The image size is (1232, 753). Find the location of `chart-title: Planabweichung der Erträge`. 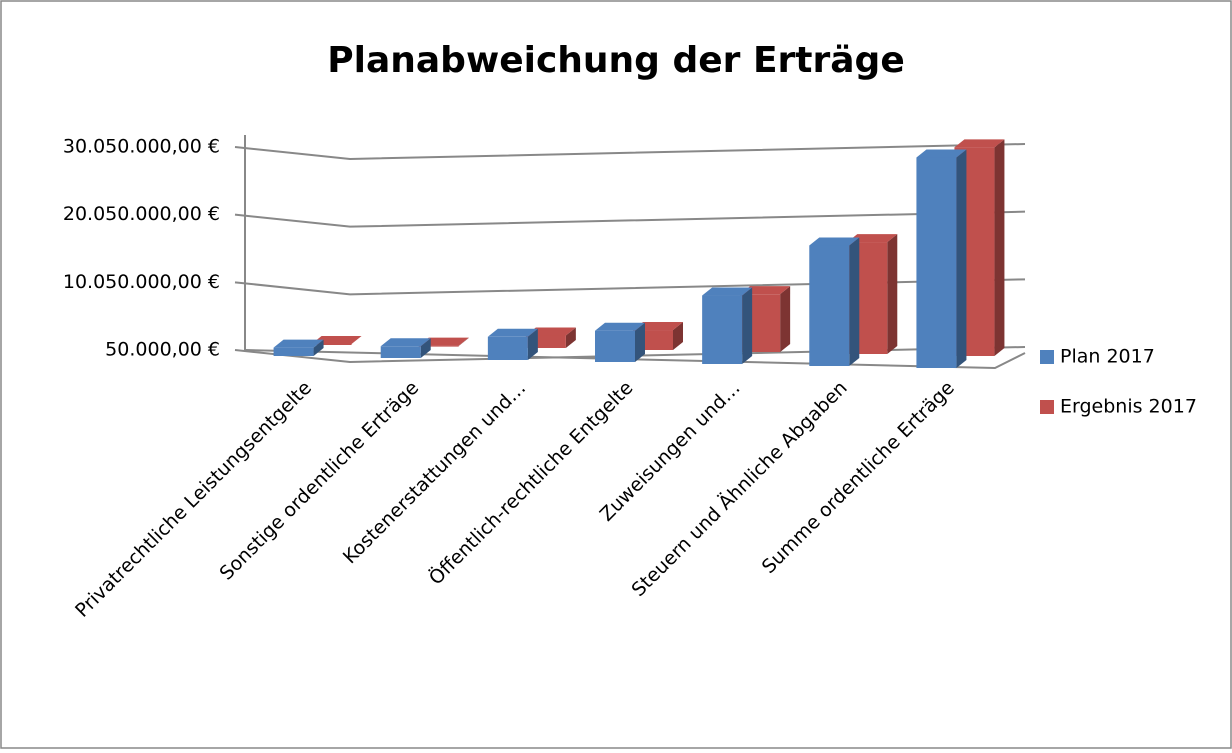

chart-title: Planabweichung der Erträge is located at coordinates (616, 60).